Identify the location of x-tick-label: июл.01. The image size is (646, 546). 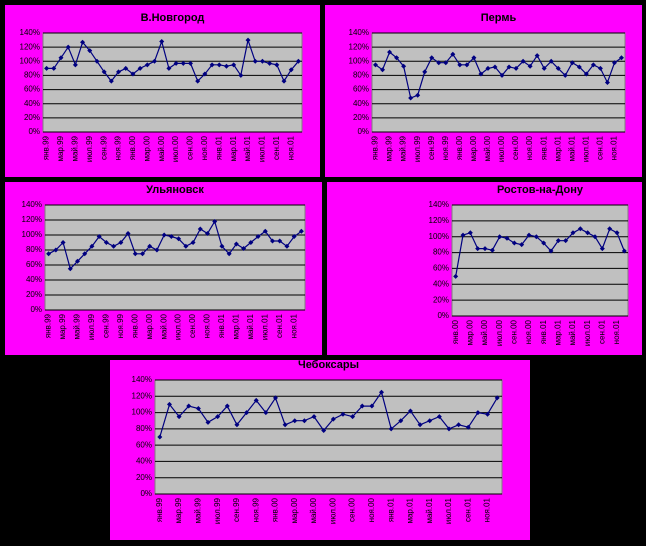
(264, 326).